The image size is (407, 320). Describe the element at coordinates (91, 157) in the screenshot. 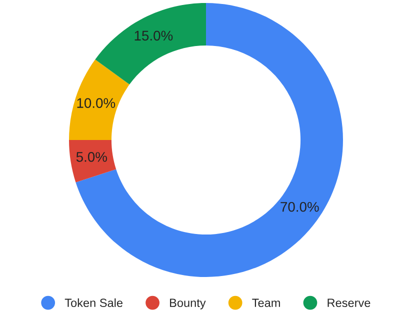

I see `data-label: 5.0%` at that location.